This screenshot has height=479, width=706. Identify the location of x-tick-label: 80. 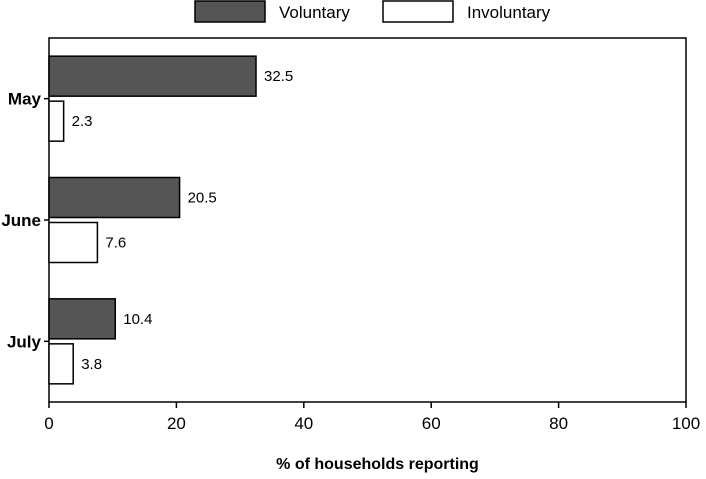
(558, 423).